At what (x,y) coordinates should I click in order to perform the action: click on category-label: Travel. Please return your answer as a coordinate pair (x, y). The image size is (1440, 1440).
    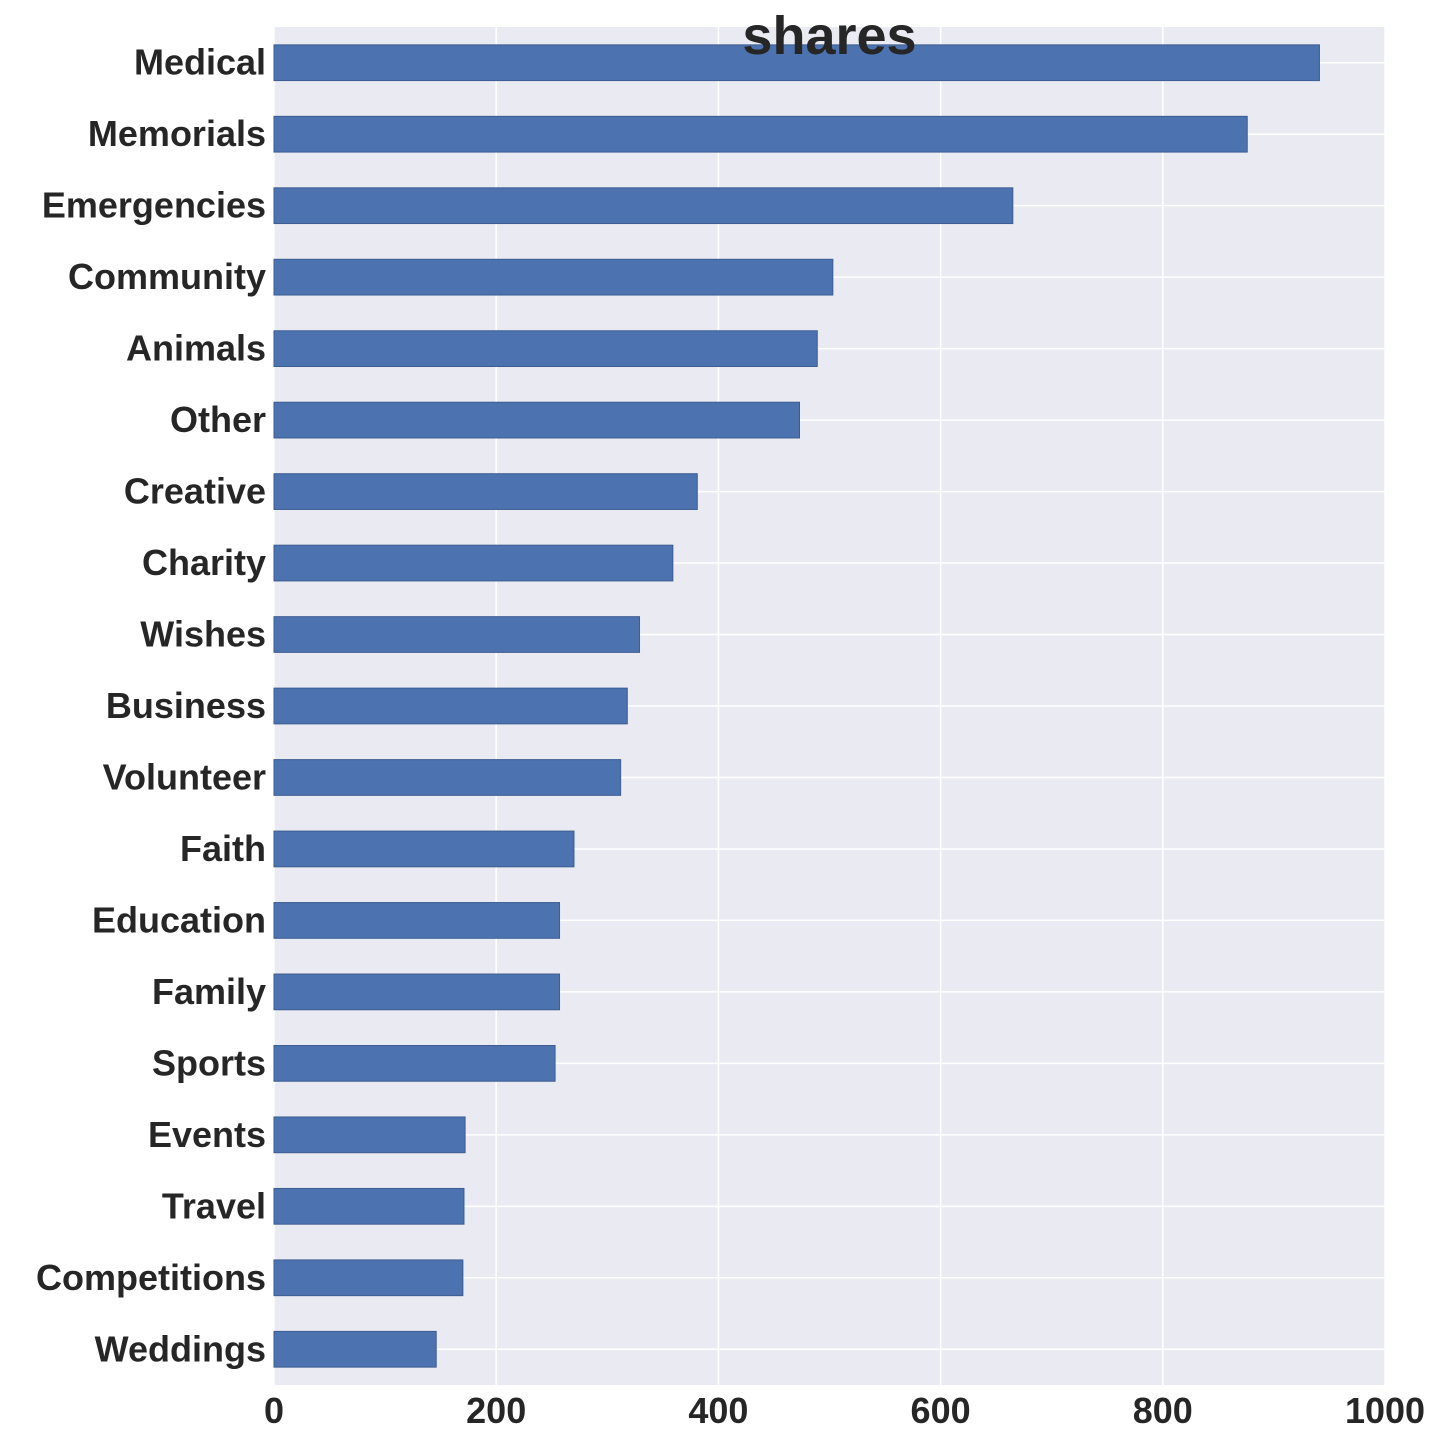
    Looking at the image, I should click on (214, 1205).